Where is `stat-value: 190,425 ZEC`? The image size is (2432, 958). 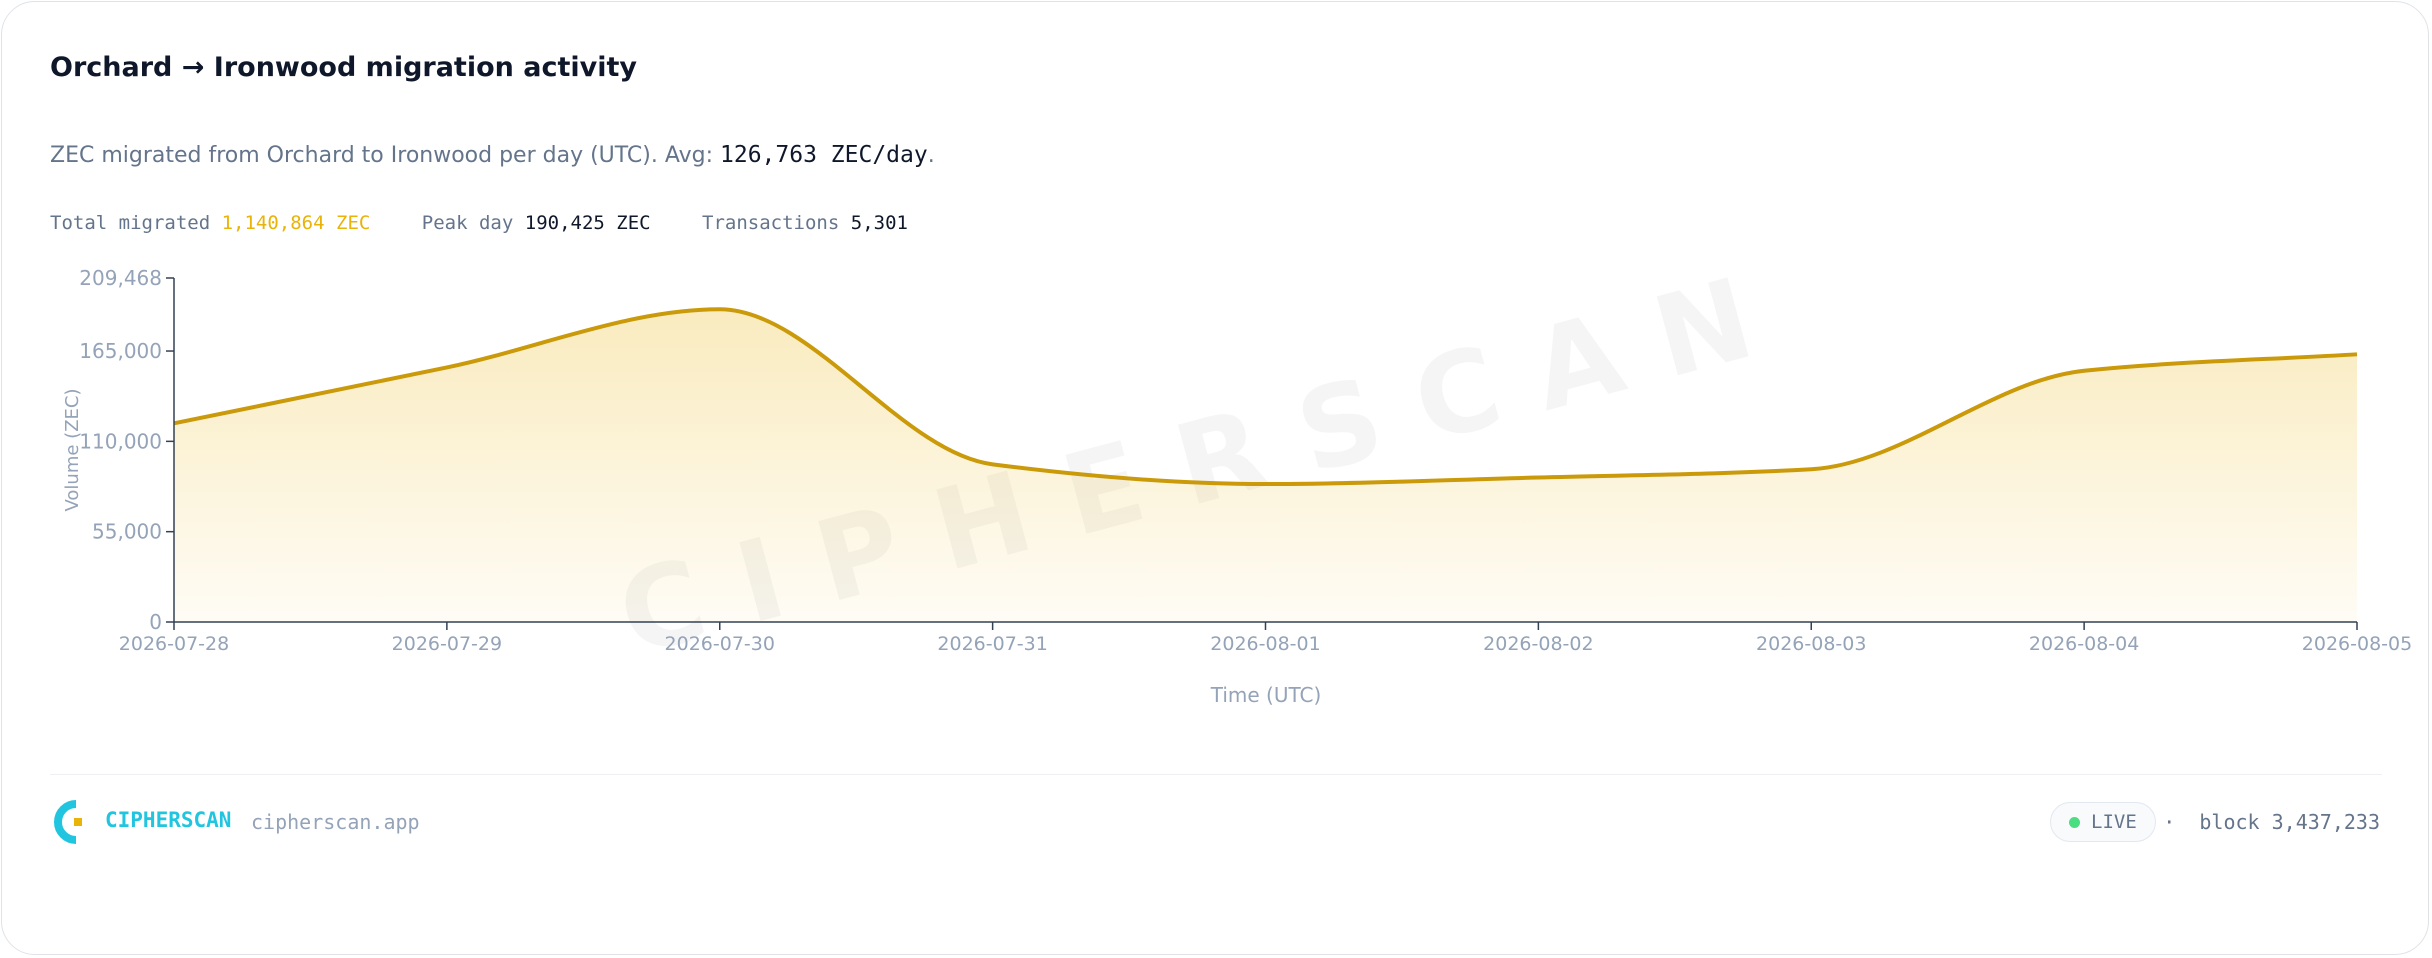
stat-value: 190,425 ZEC is located at coordinates (587, 223).